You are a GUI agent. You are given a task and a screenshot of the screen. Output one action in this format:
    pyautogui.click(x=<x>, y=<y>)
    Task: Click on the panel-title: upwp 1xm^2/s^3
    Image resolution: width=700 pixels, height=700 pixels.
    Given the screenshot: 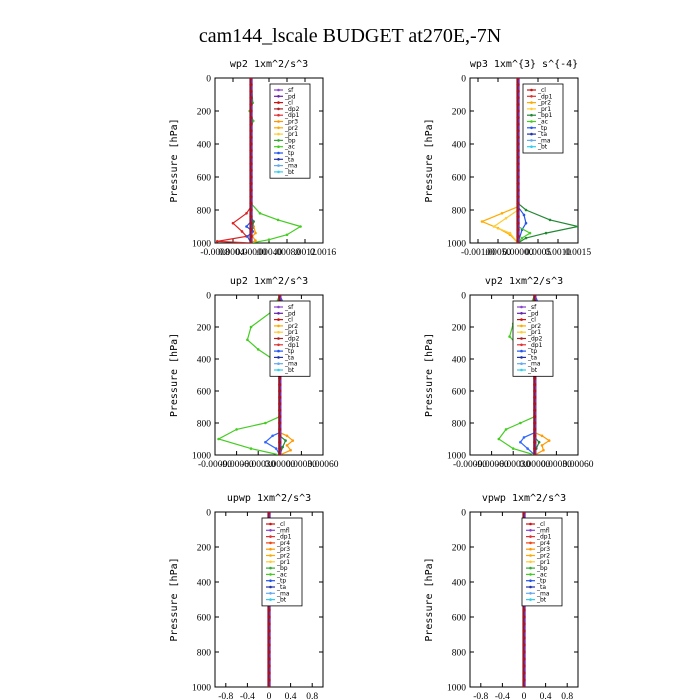 What is the action you would take?
    pyautogui.click(x=269, y=498)
    